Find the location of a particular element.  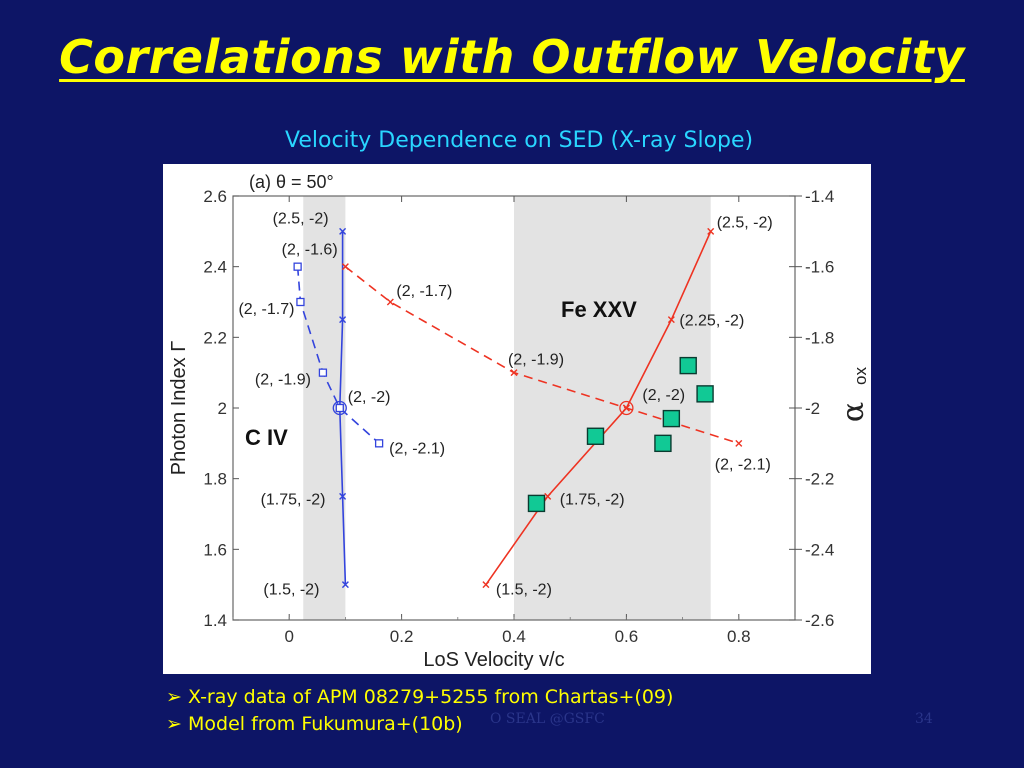

x-axis-label: LoS Velocity v/c is located at coordinates (493, 660).